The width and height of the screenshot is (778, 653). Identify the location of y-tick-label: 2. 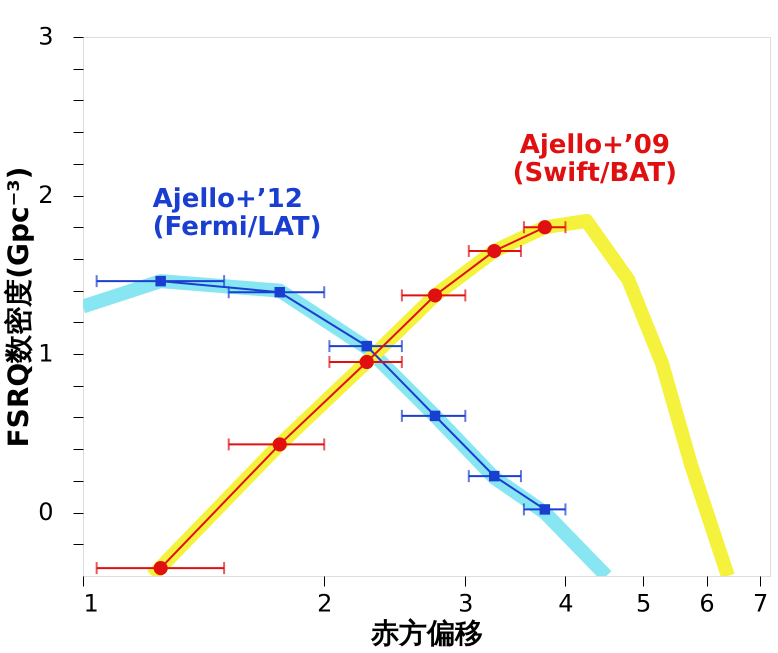
(46, 195).